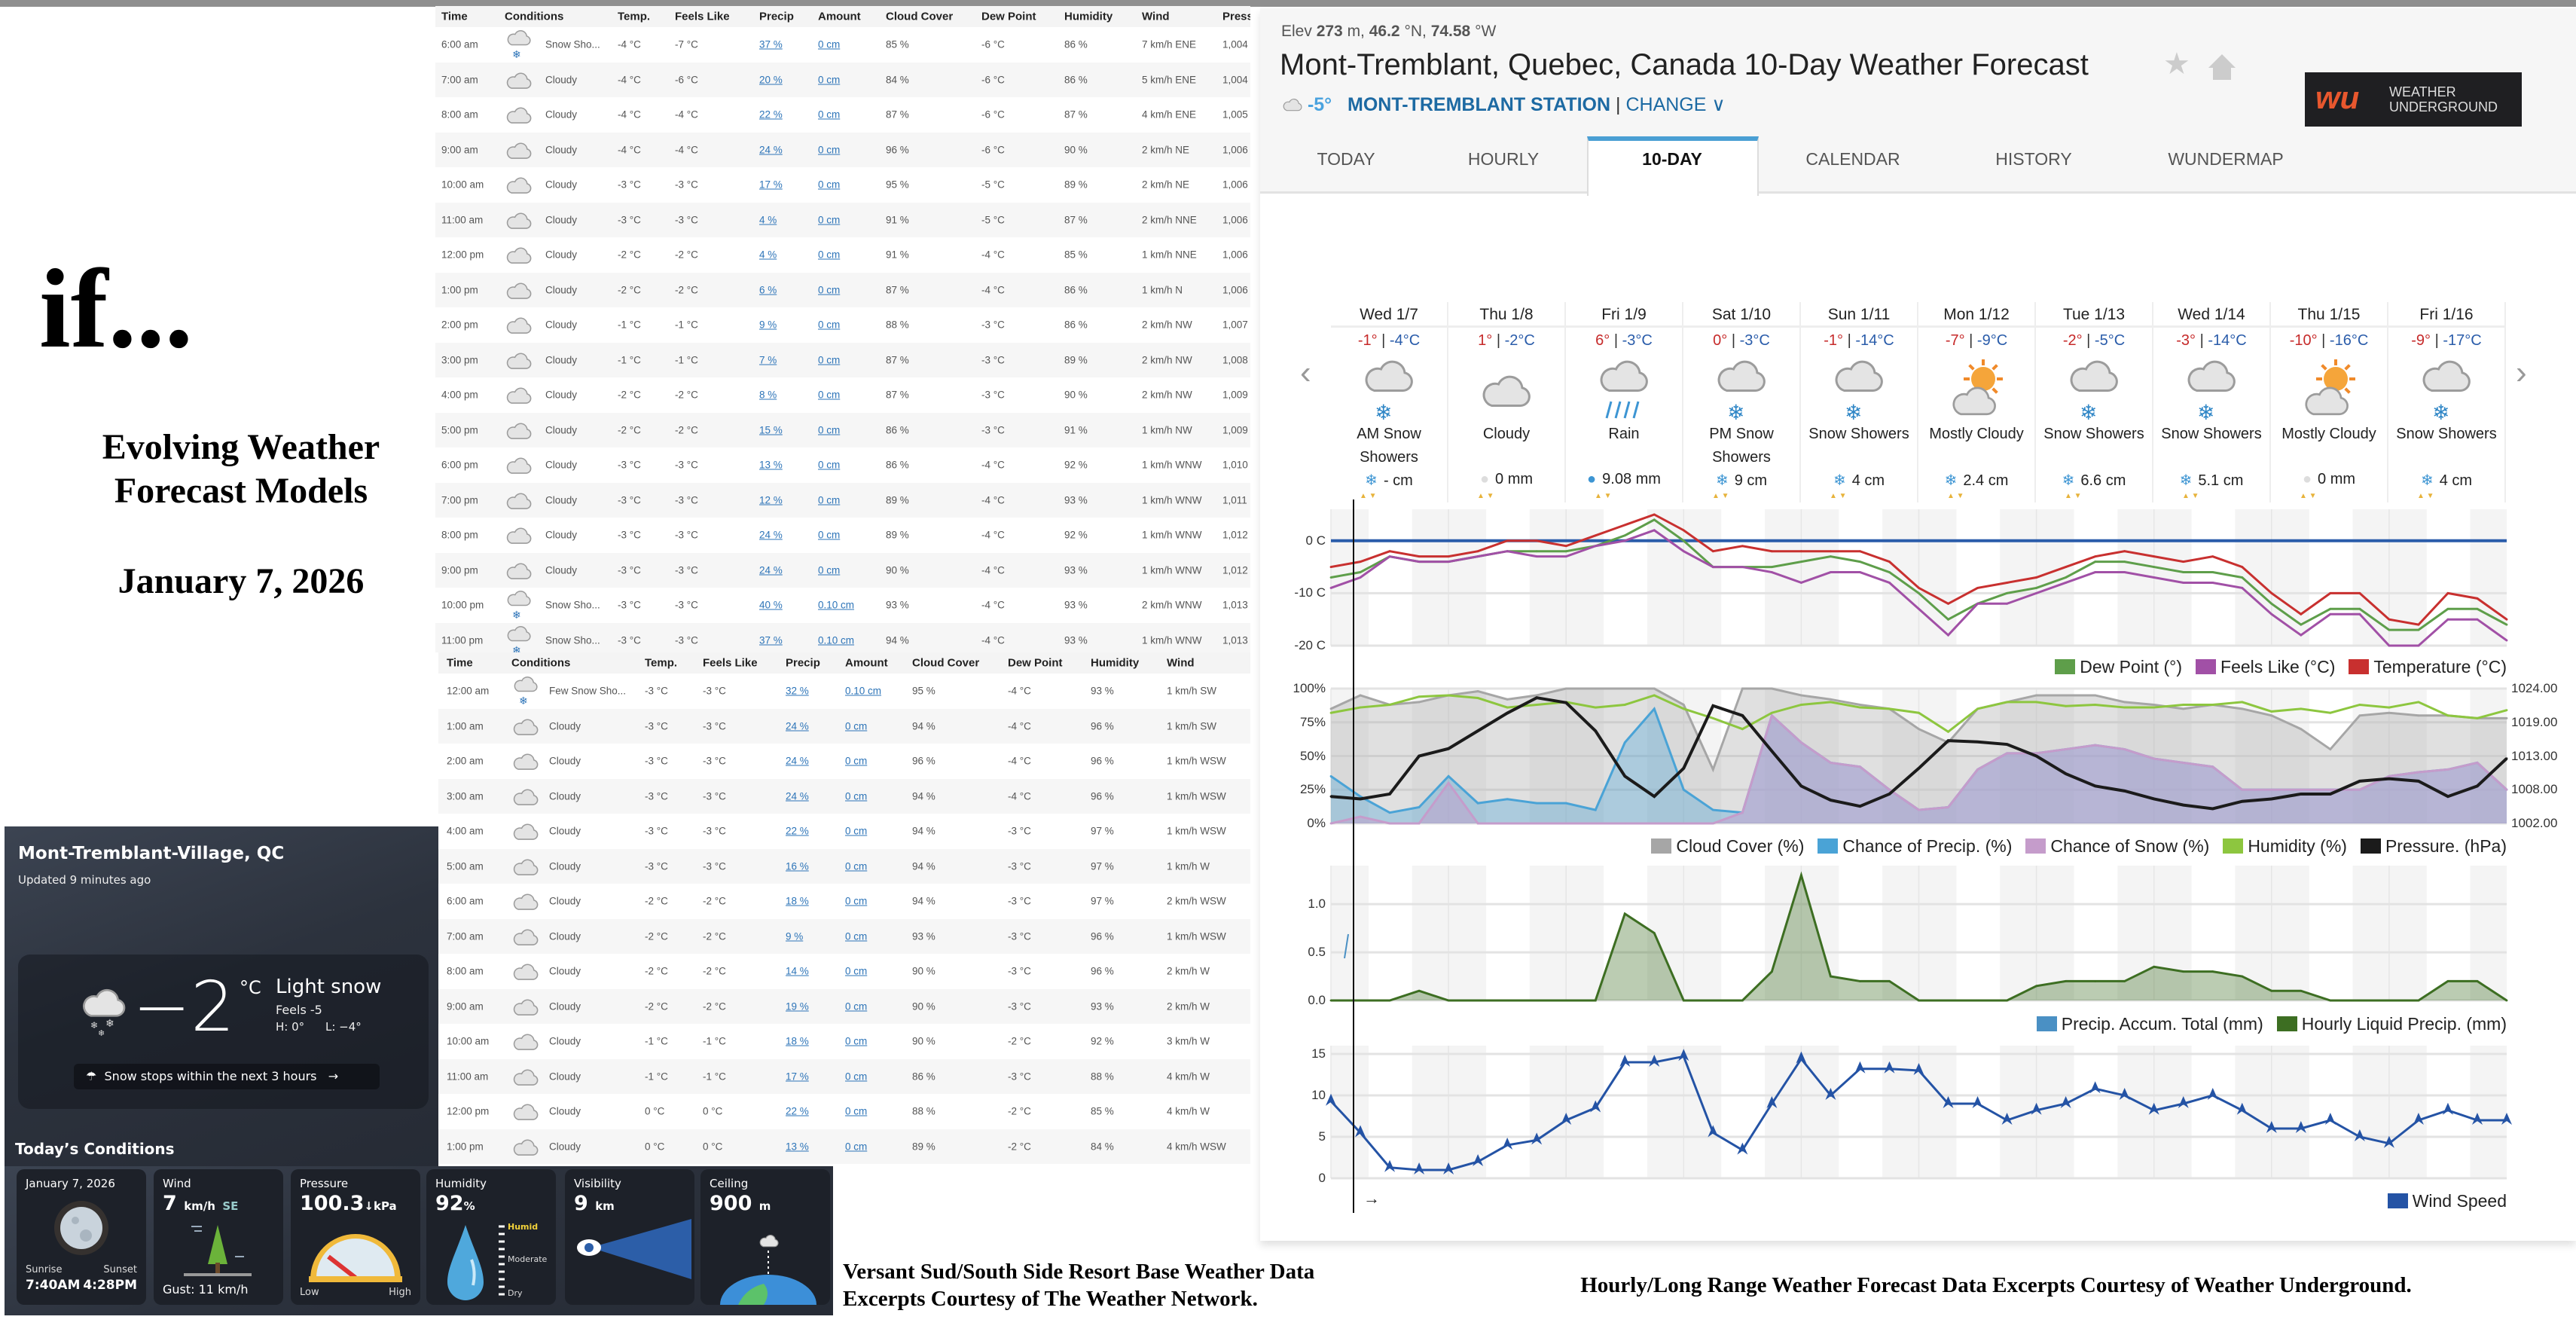 The width and height of the screenshot is (2576, 1344). What do you see at coordinates (1480, 104) in the screenshot?
I see `station-link: MONT-TREMBLANT STATION` at bounding box center [1480, 104].